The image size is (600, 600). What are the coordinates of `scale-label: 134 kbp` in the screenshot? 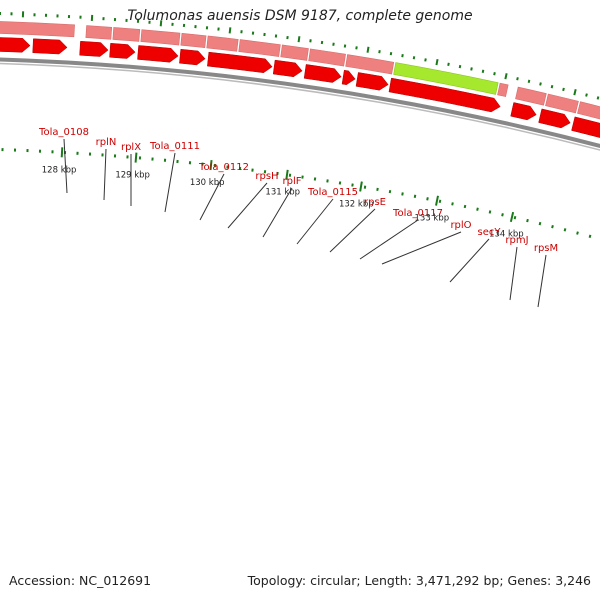 It's located at (506, 235).